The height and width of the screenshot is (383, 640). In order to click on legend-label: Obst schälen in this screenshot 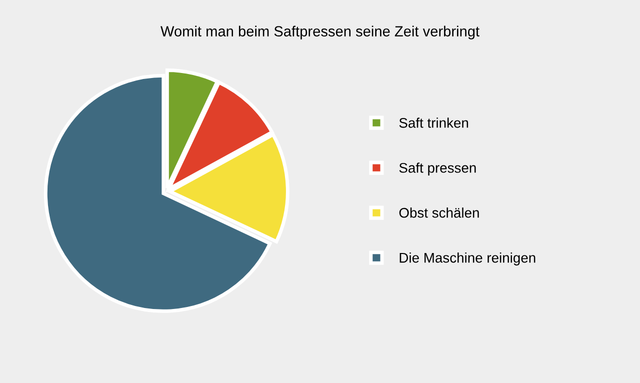, I will do `click(439, 213)`.